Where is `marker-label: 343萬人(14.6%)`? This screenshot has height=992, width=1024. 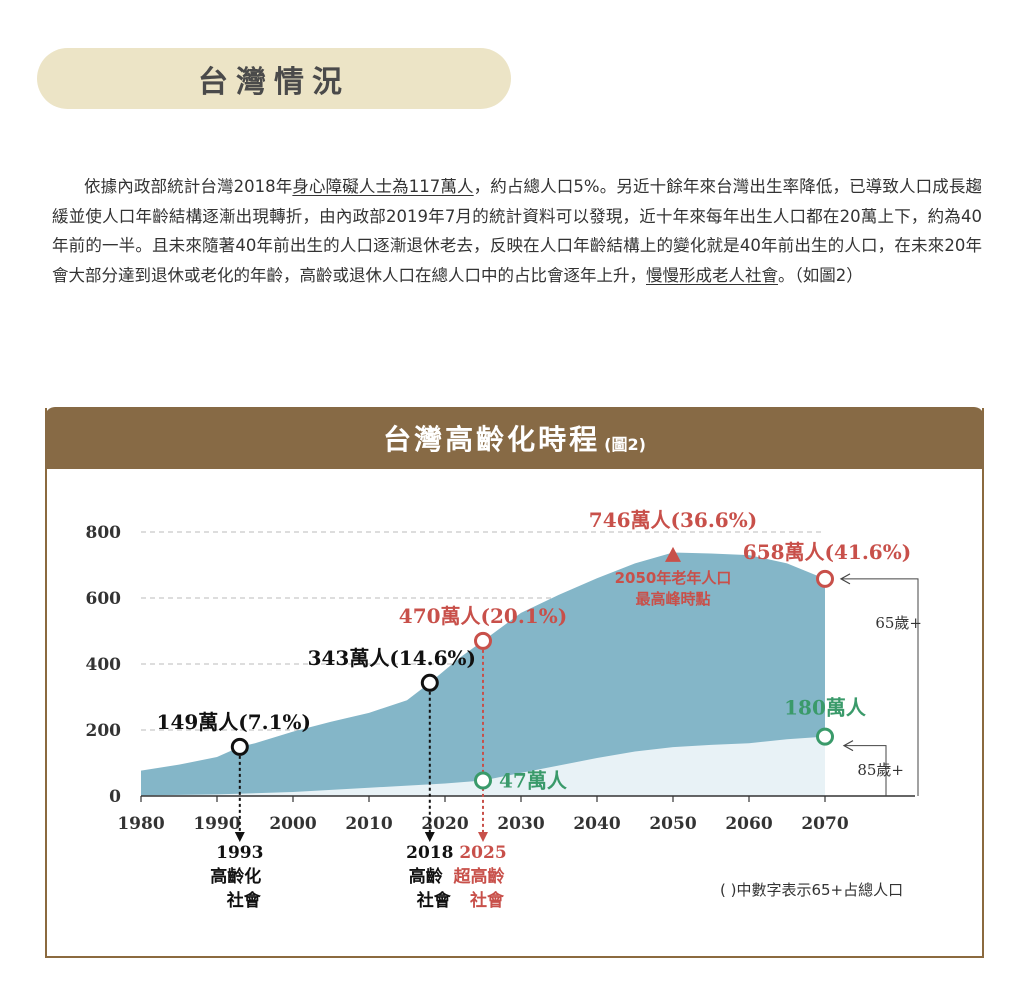 marker-label: 343萬人(14.6%) is located at coordinates (392, 658).